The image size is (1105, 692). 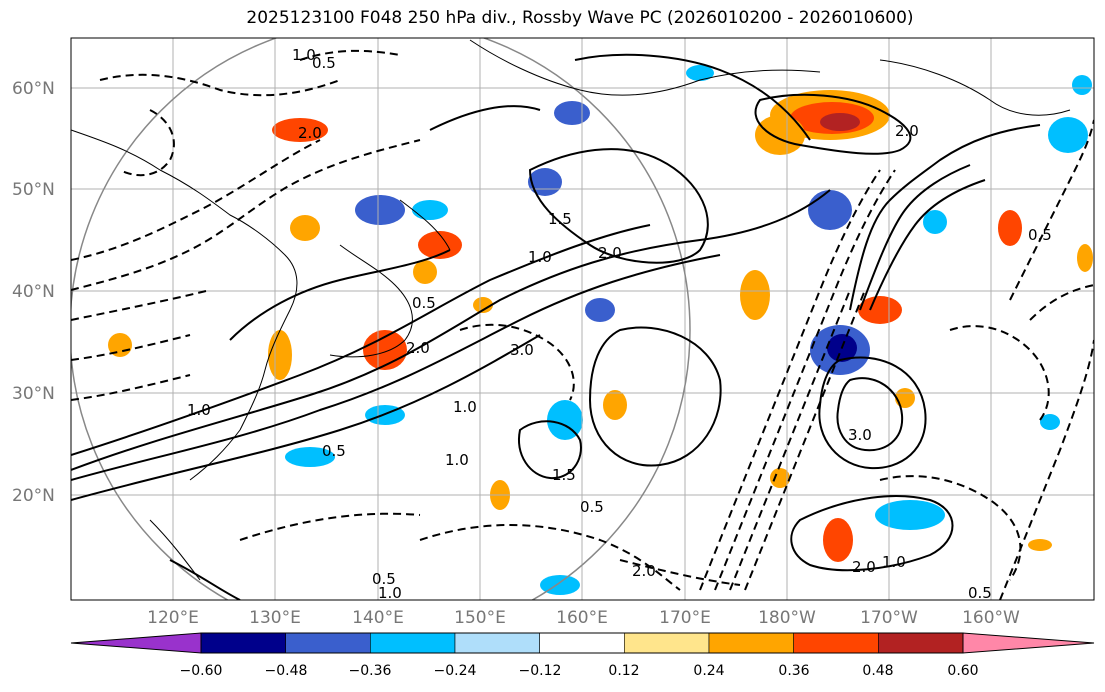 I want to click on lat-label: 60°N, so click(x=33, y=89).